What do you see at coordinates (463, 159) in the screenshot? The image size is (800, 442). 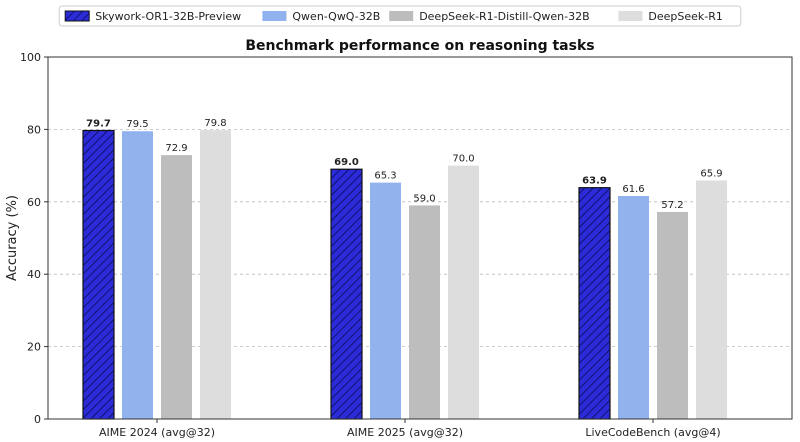 I see `data-label: 70.0` at bounding box center [463, 159].